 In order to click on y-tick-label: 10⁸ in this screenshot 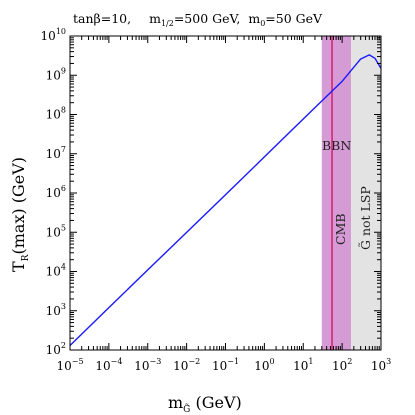, I will do `click(56, 114)`.